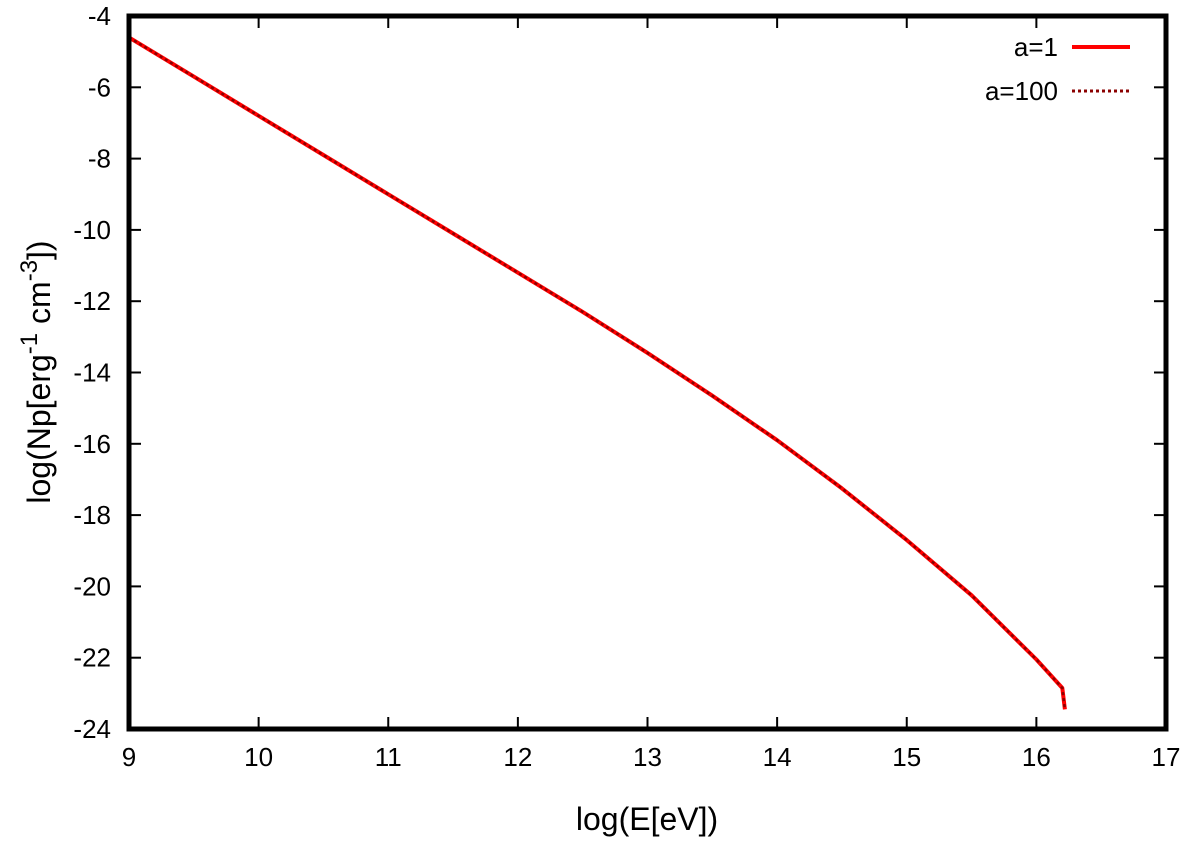 The width and height of the screenshot is (1200, 843). What do you see at coordinates (29, 270) in the screenshot?
I see `y-axis-title-superscript: -3` at bounding box center [29, 270].